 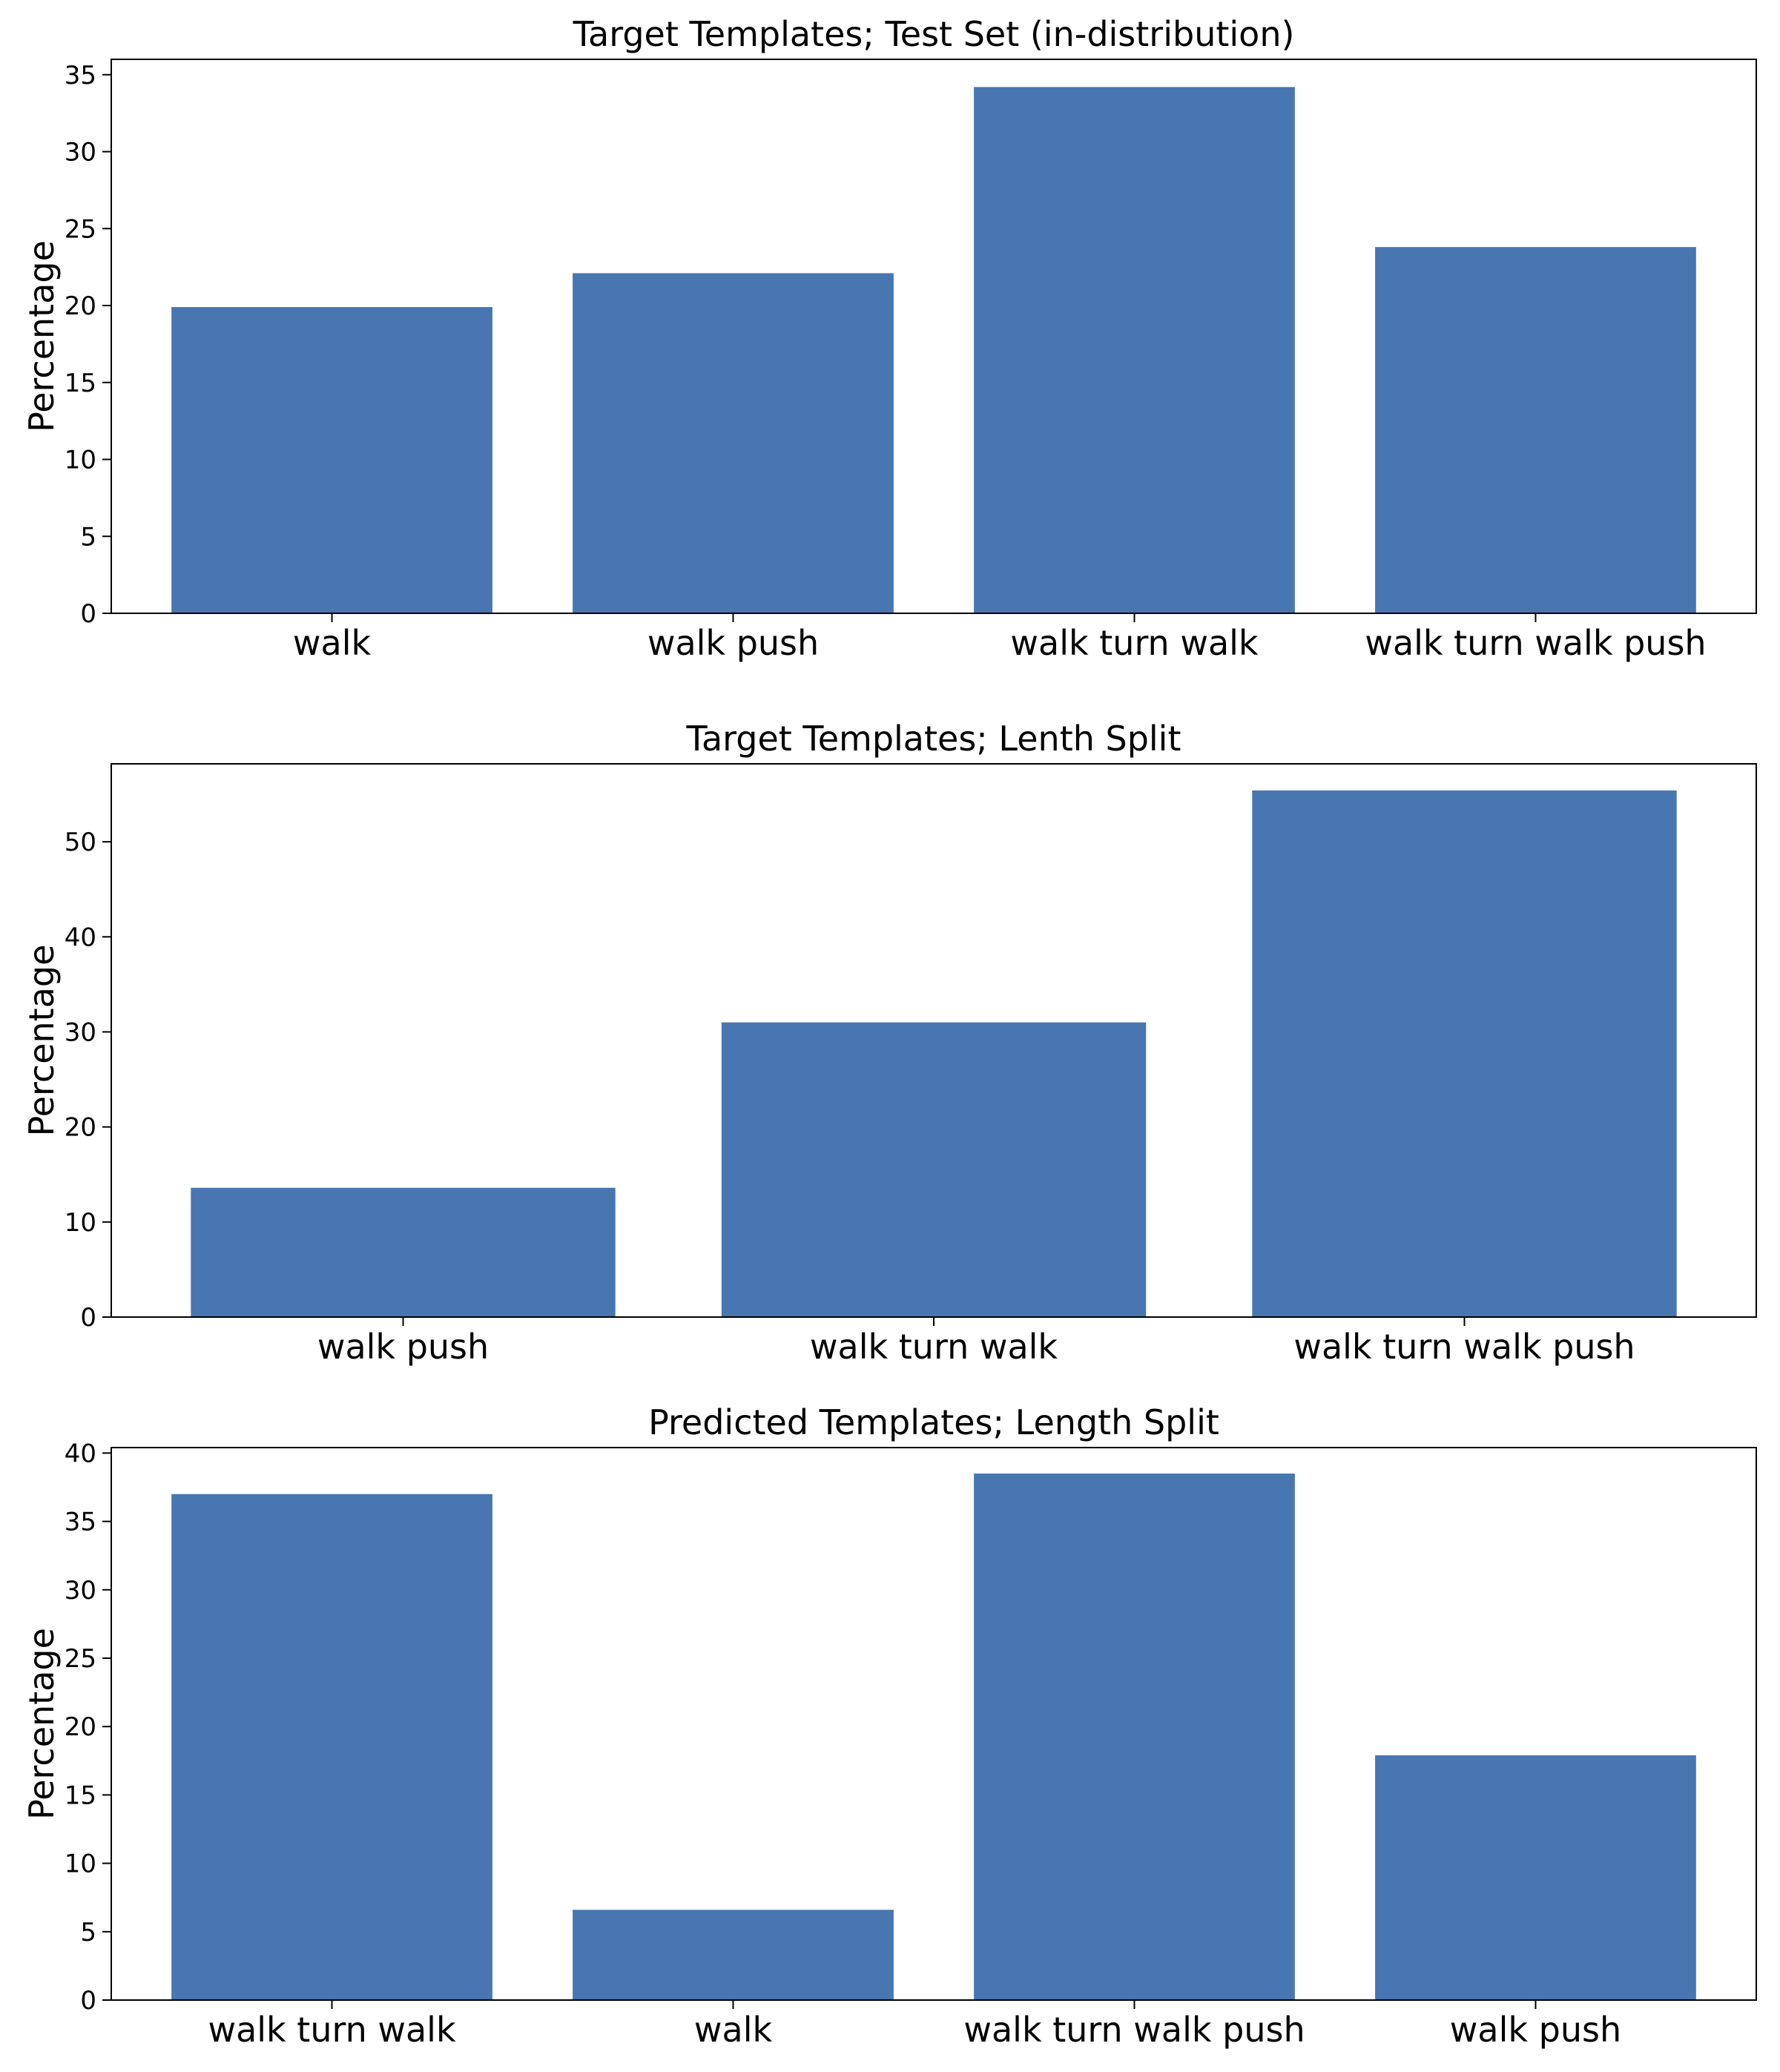 I want to click on chart-title: Predicted Templates; Length Split, so click(x=934, y=1422).